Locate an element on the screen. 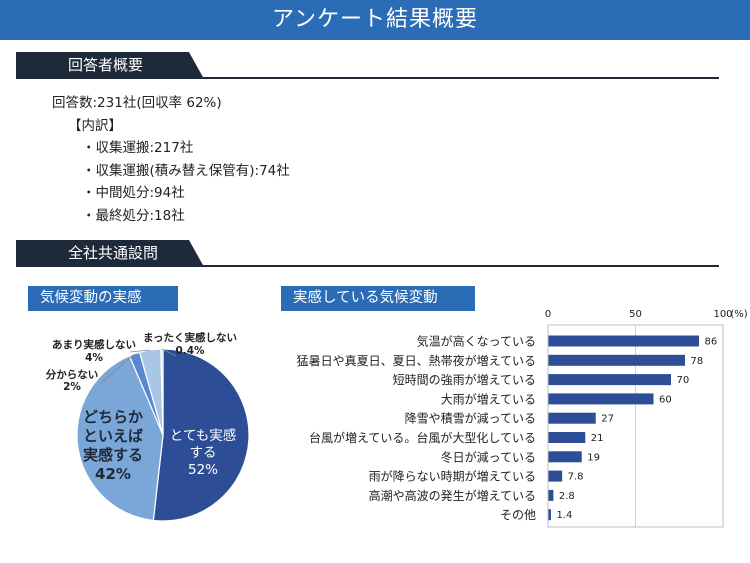 This screenshot has width=750, height=563. breakdown-item: ・収集運搬(積み替え保管有):74社 is located at coordinates (186, 170).